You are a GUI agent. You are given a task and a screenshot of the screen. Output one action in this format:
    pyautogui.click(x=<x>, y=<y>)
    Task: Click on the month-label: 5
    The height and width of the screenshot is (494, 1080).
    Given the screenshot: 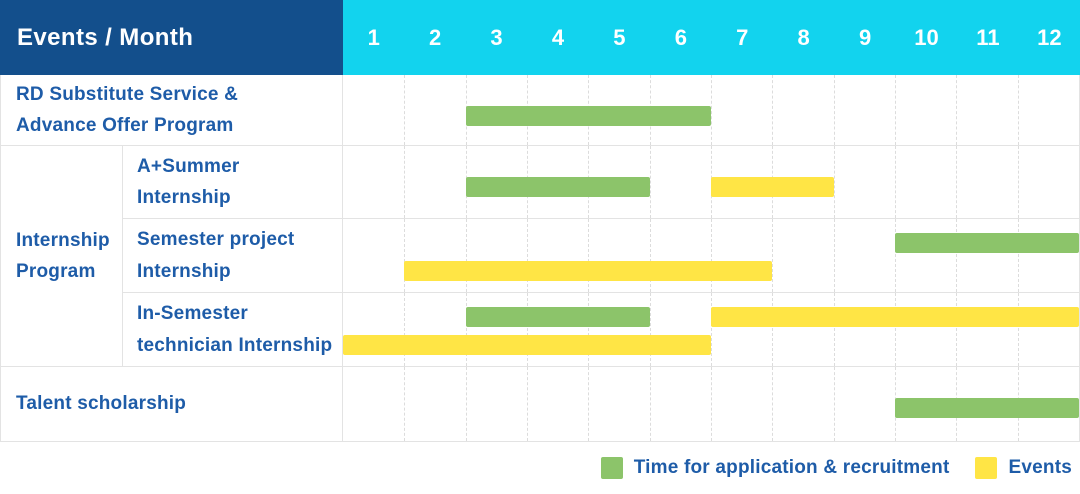 What is the action you would take?
    pyautogui.click(x=619, y=37)
    